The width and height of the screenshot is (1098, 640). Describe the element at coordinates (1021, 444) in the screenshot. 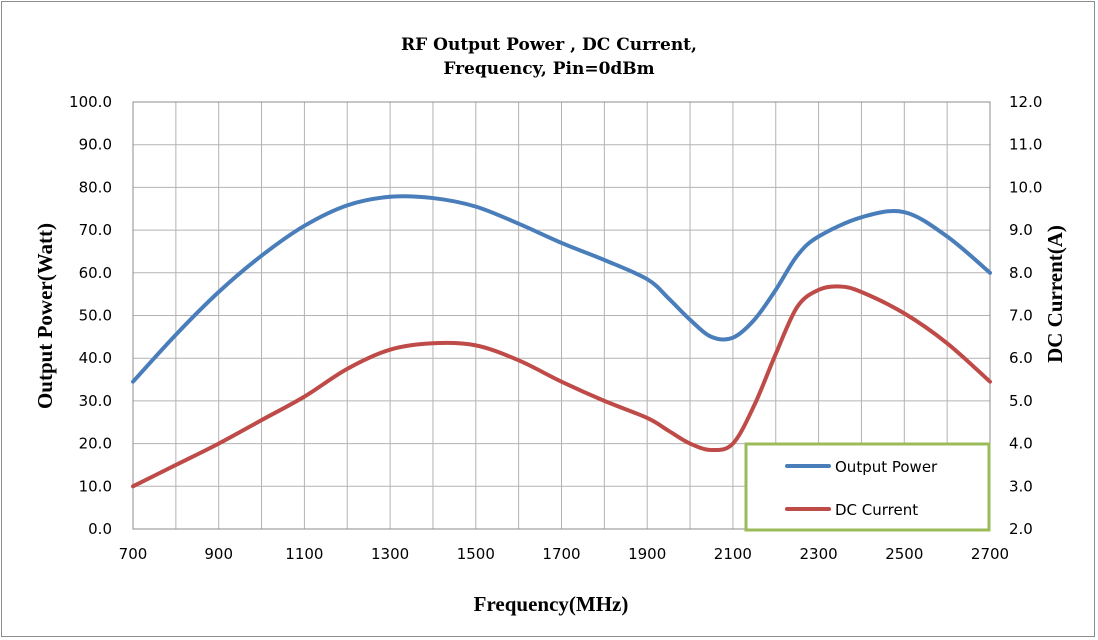

I see `y-right-tick-label: 4.0` at that location.